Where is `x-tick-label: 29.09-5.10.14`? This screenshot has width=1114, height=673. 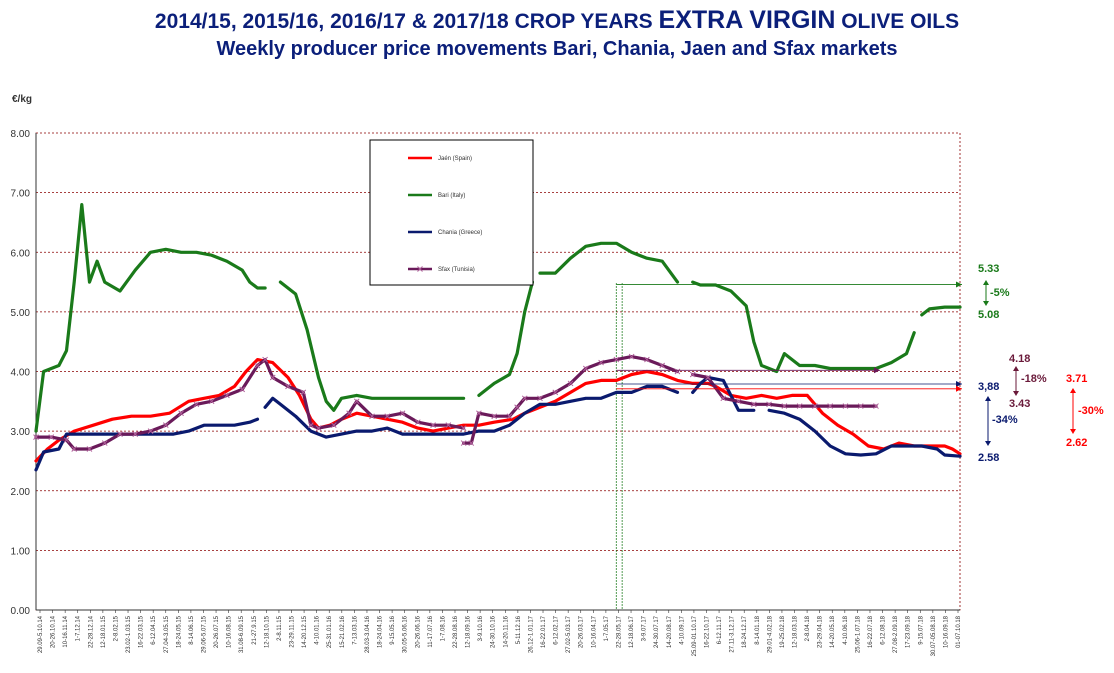
x-tick-label: 29.09-5.10.14 is located at coordinates (41, 634).